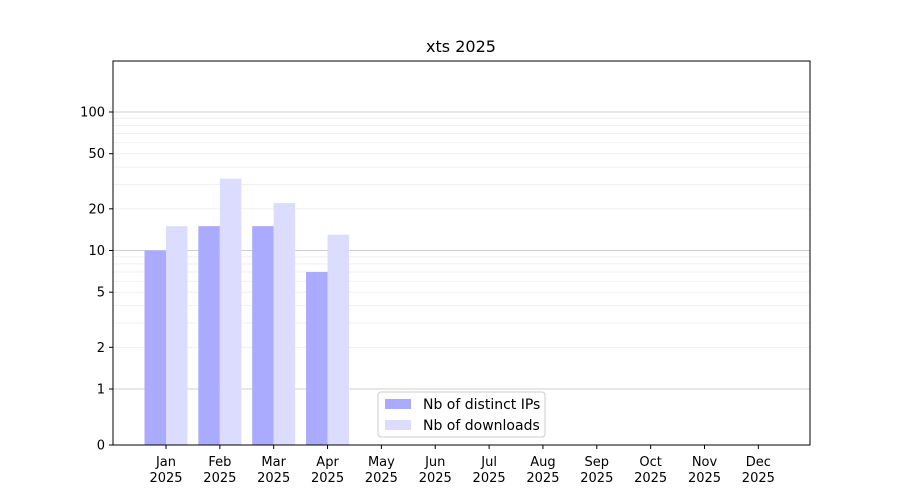 The height and width of the screenshot is (500, 900). I want to click on bar-ips-mar, so click(263, 335).